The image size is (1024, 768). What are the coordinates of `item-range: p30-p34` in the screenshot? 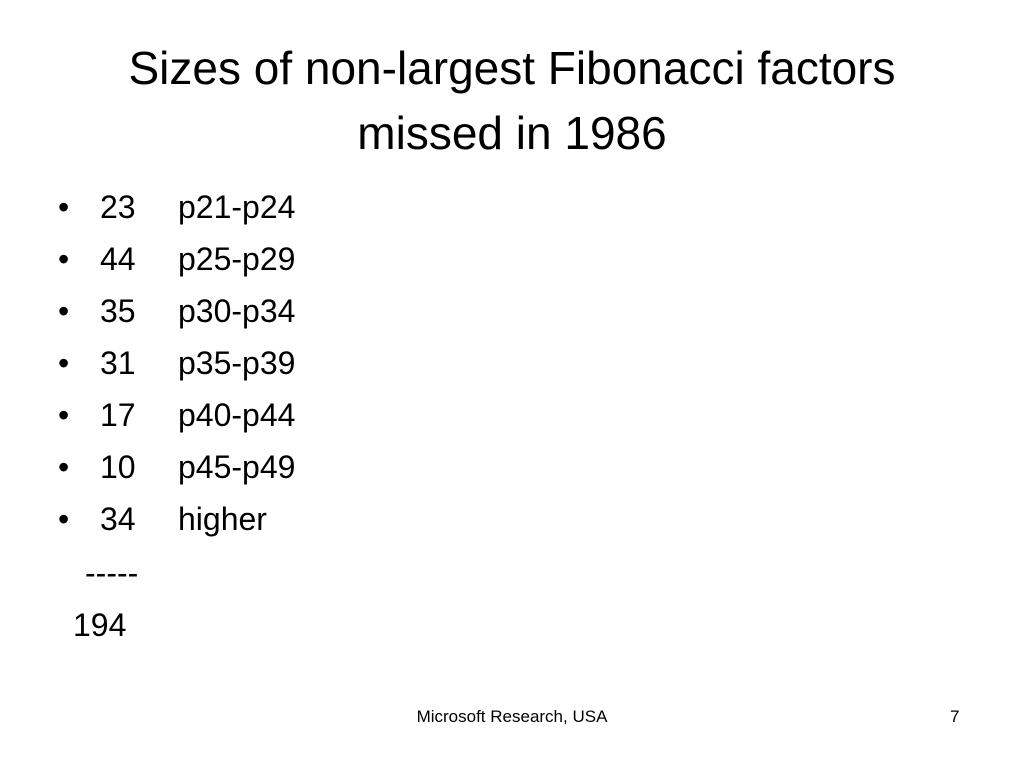 It's located at (237, 311).